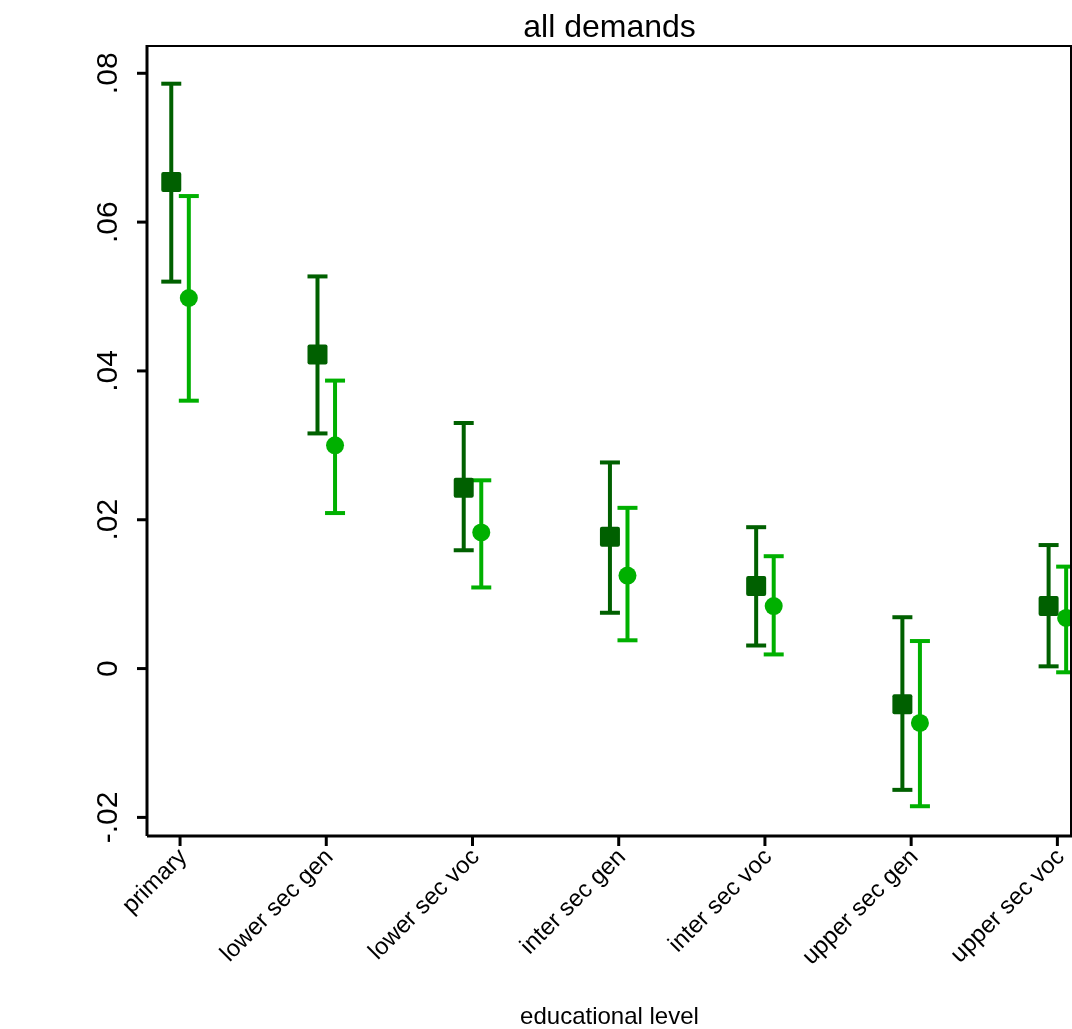 Image resolution: width=1072 pixels, height=1029 pixels. Describe the element at coordinates (106, 668) in the screenshot. I see `y-tick-label: 0` at that location.